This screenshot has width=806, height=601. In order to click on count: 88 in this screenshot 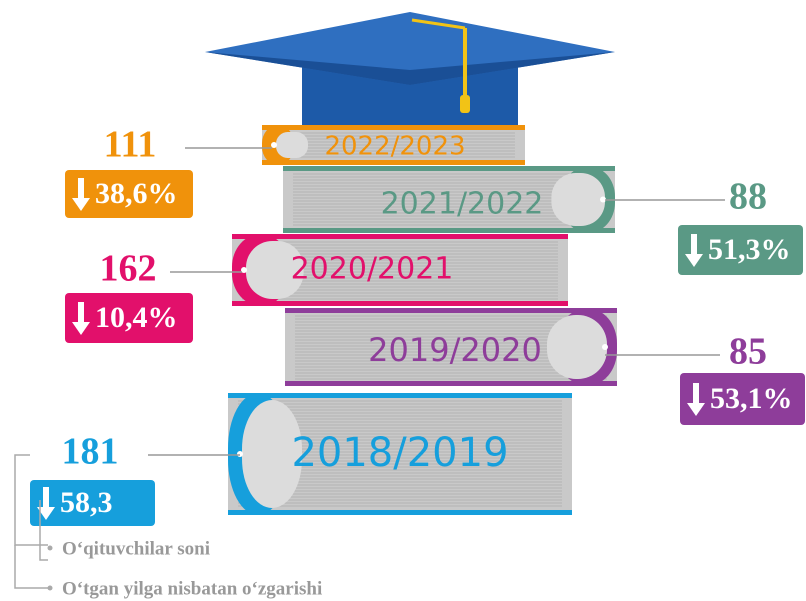, I will do `click(748, 197)`.